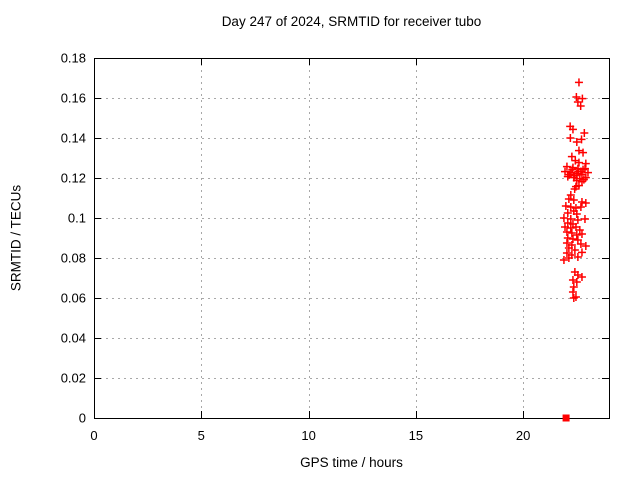 The image size is (640, 480). Describe the element at coordinates (73, 178) in the screenshot. I see `y-tick-label: 0.12` at that location.